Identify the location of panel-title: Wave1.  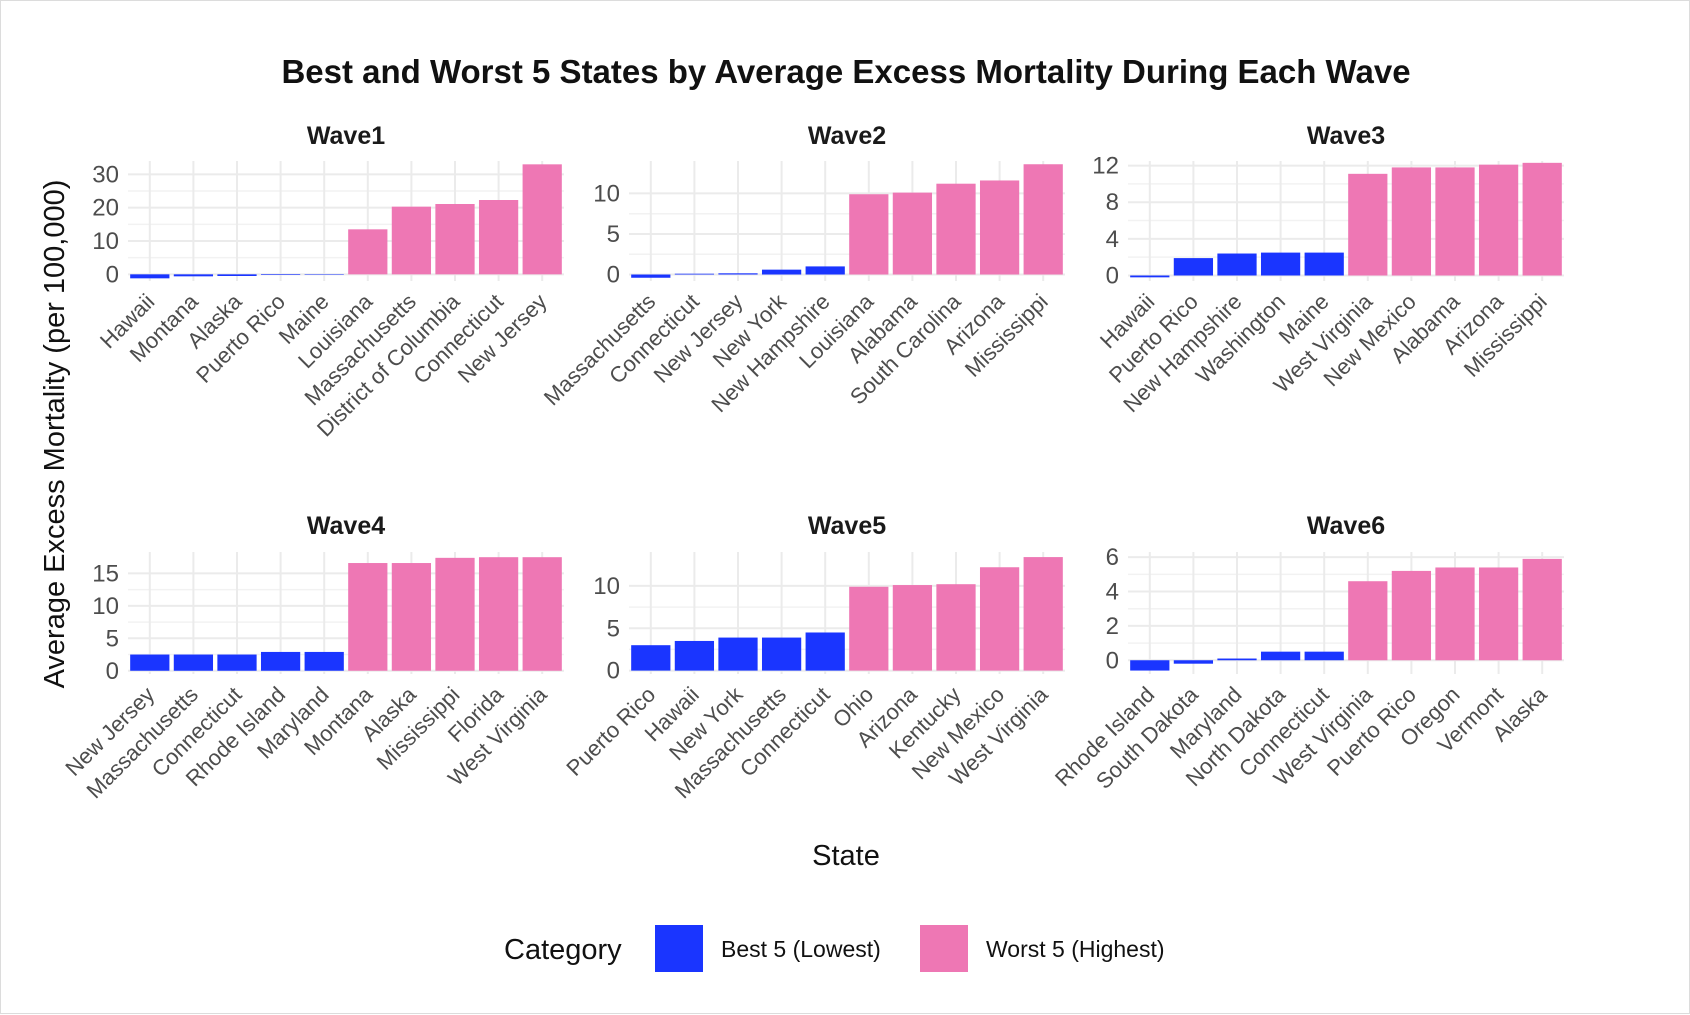
(346, 136).